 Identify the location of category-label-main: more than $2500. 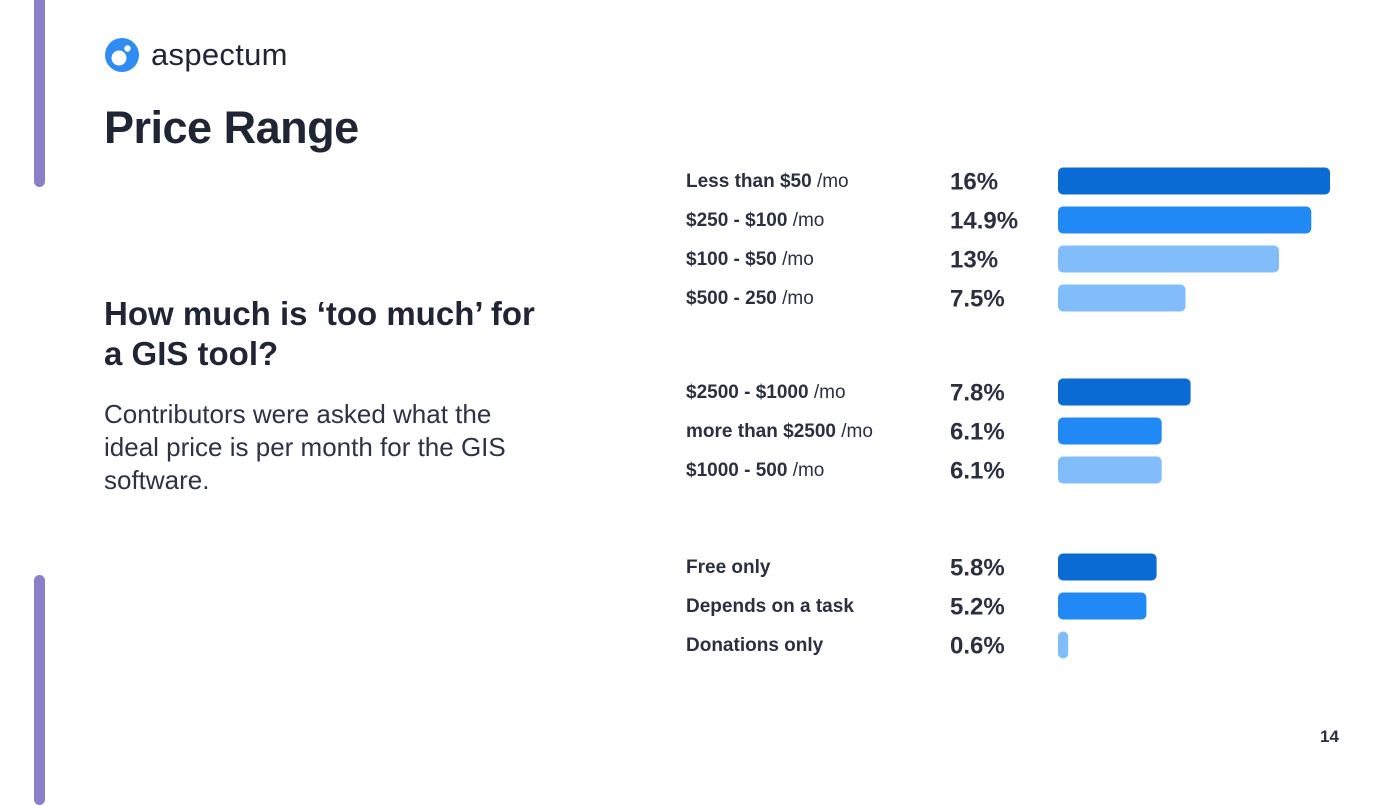
(761, 431).